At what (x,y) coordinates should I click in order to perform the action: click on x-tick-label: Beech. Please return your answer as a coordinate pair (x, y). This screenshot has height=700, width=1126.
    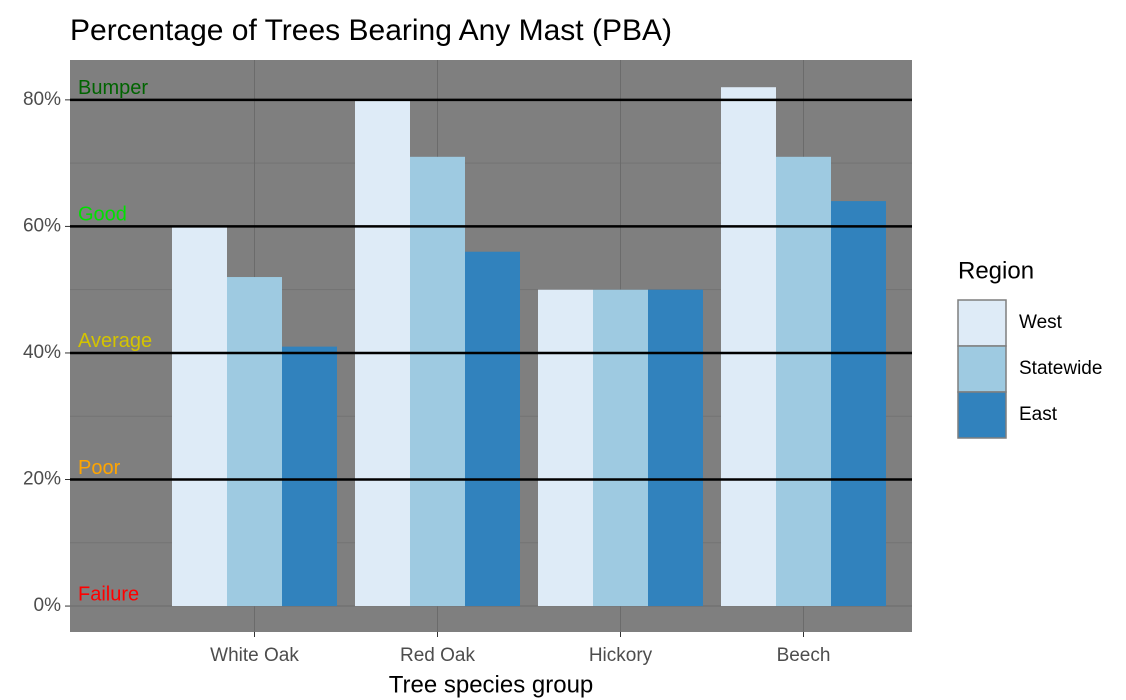
    Looking at the image, I should click on (804, 655).